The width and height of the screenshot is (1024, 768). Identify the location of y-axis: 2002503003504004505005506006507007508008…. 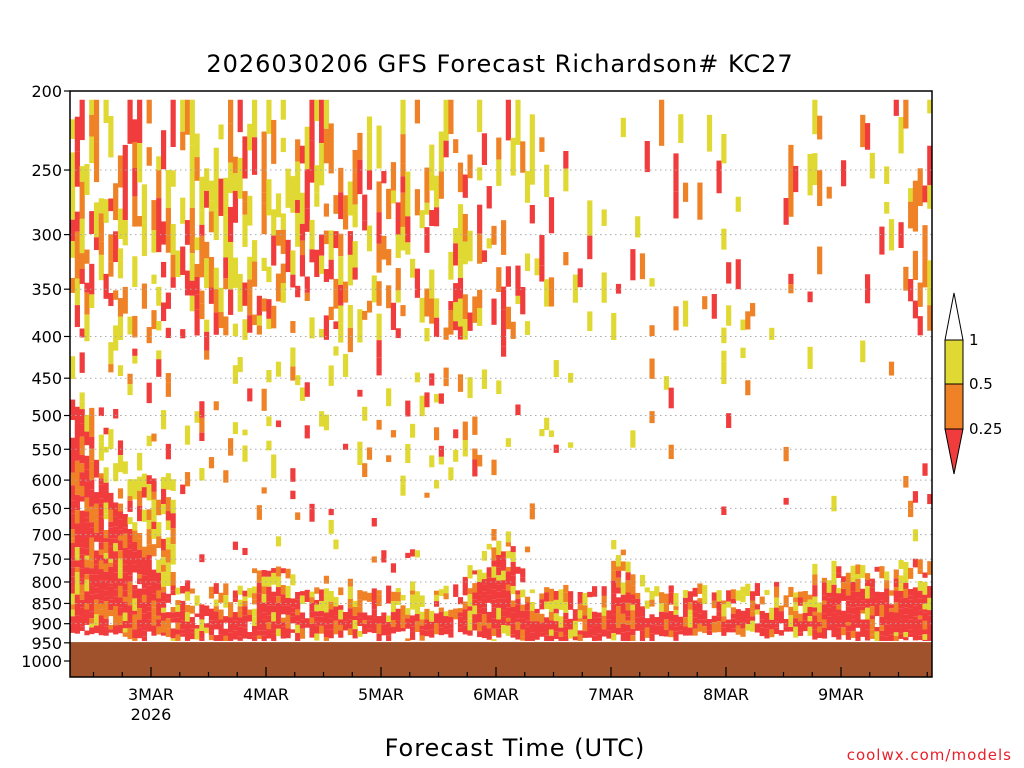
(45, 376).